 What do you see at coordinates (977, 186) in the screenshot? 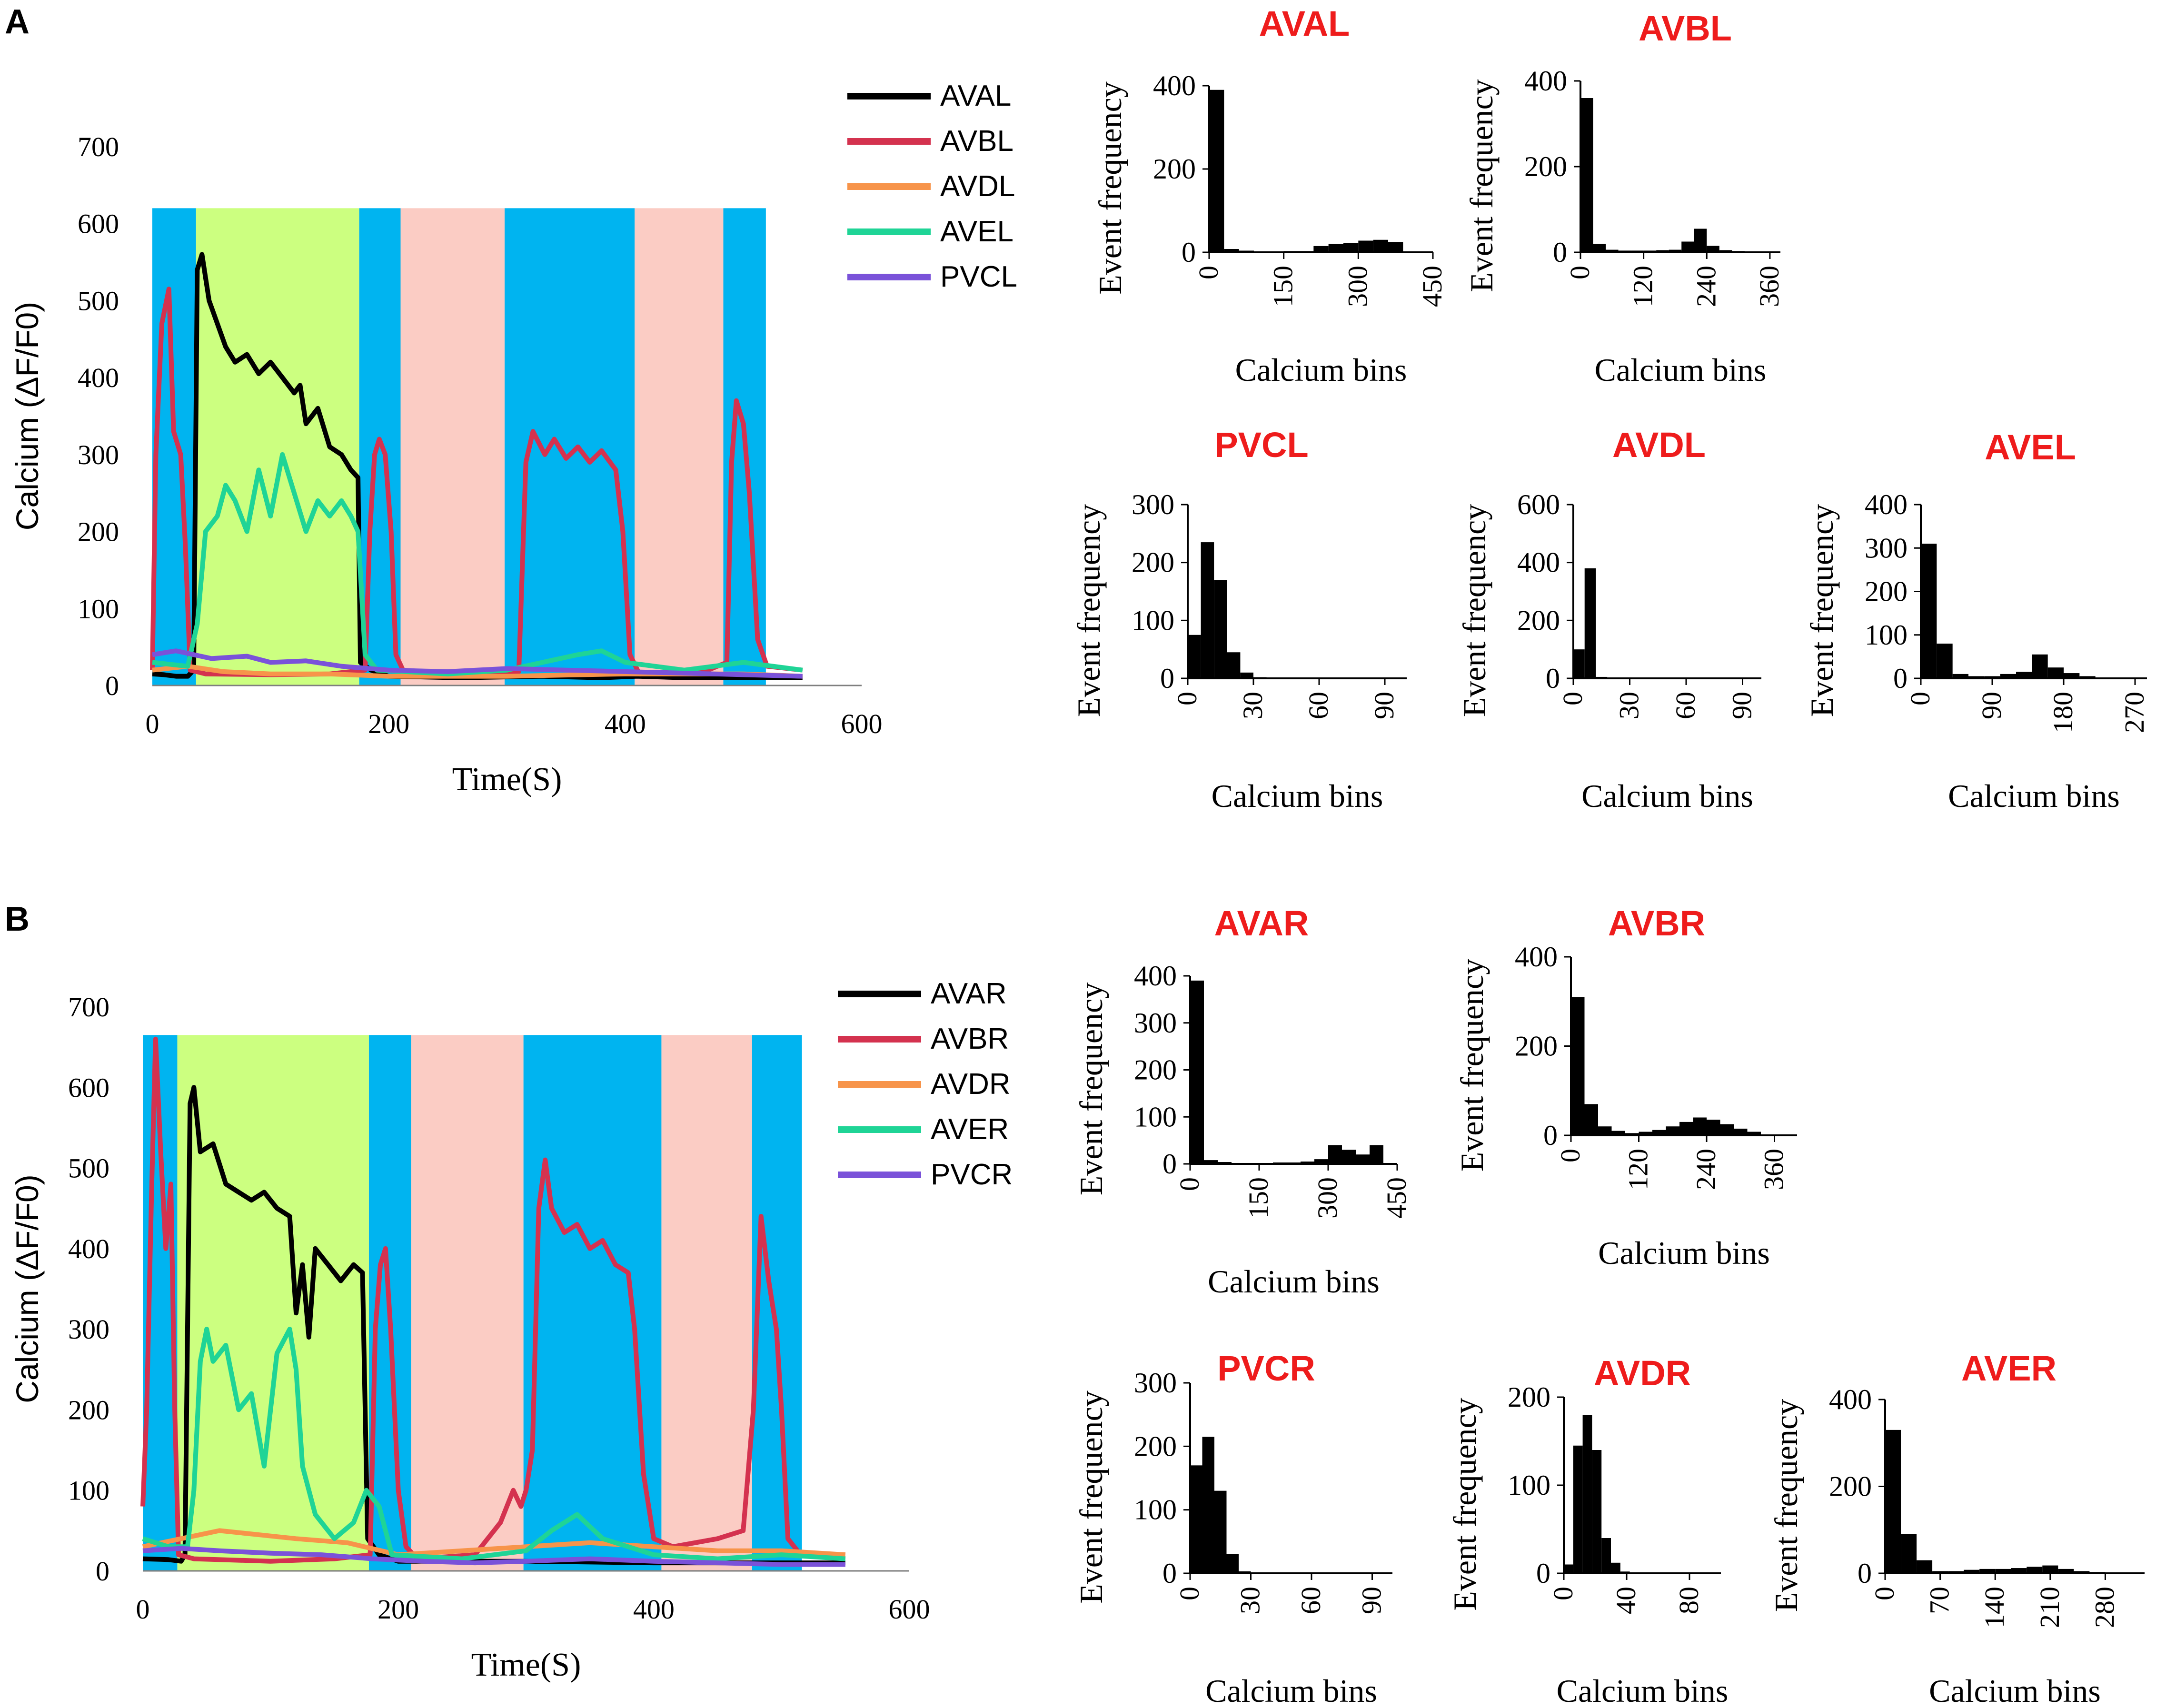
I see `legend-label: AVDL` at bounding box center [977, 186].